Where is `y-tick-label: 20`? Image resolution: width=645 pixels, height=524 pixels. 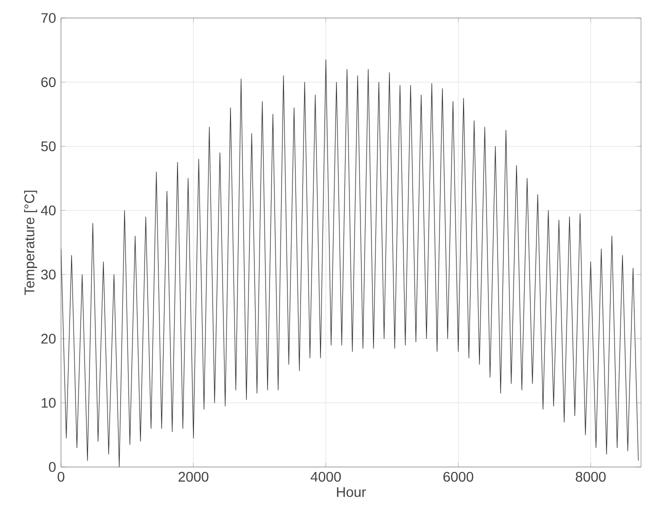 y-tick-label: 20 is located at coordinates (48, 339).